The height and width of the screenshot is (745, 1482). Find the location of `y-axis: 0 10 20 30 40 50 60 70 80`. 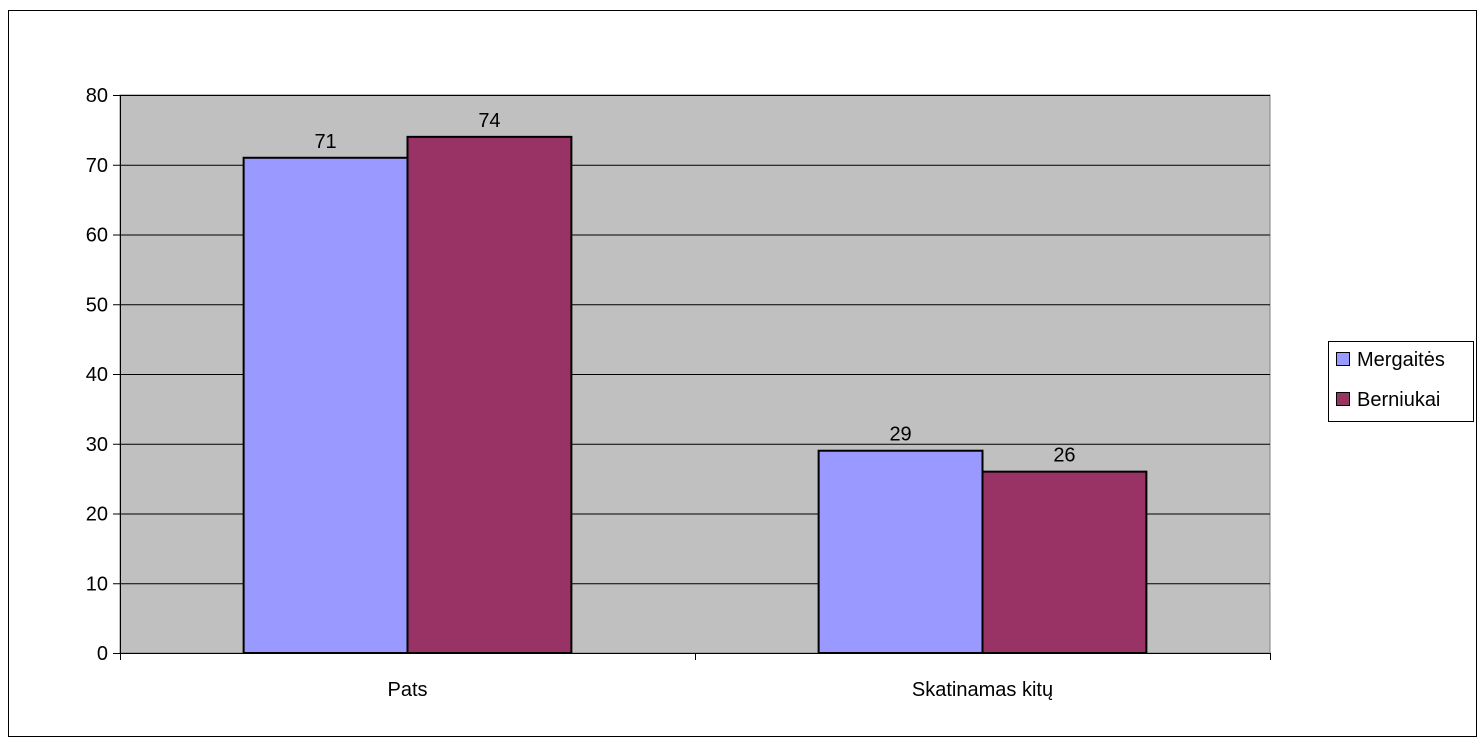

y-axis: 0 10 20 30 40 50 60 70 80 is located at coordinates (103, 375).